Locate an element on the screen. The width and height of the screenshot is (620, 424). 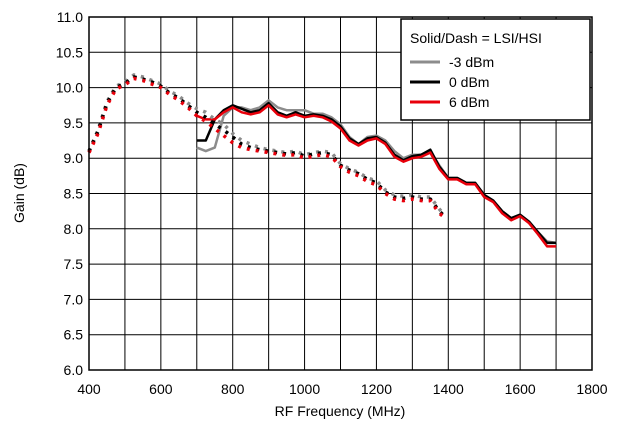
legend-label: 0 dBm is located at coordinates (469, 82).